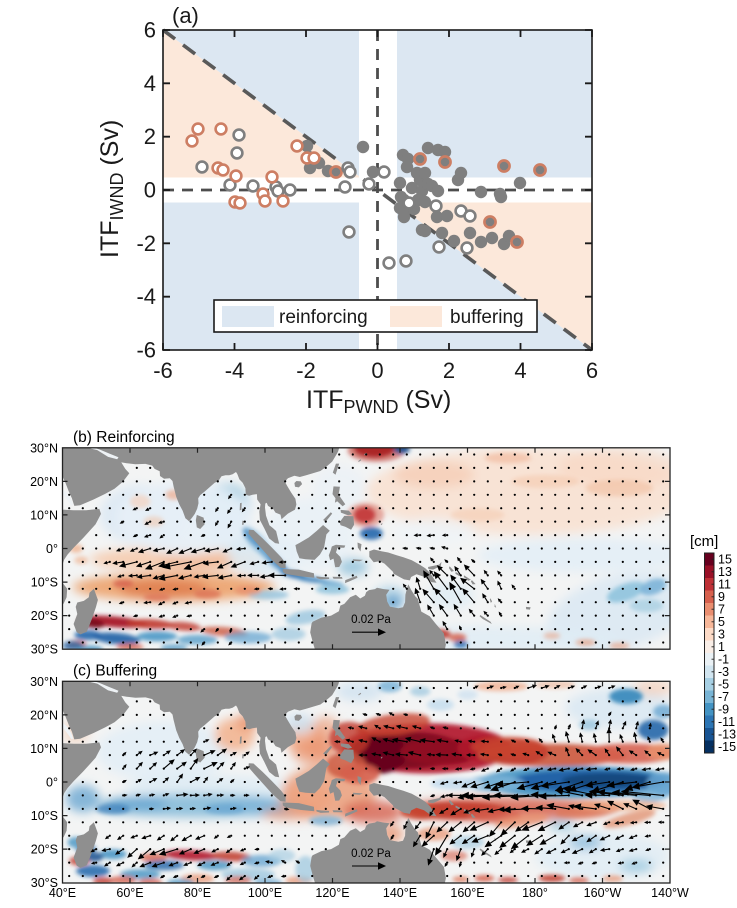 This screenshot has height=908, width=737. I want to click on svg-text: [cm], so click(704, 541).